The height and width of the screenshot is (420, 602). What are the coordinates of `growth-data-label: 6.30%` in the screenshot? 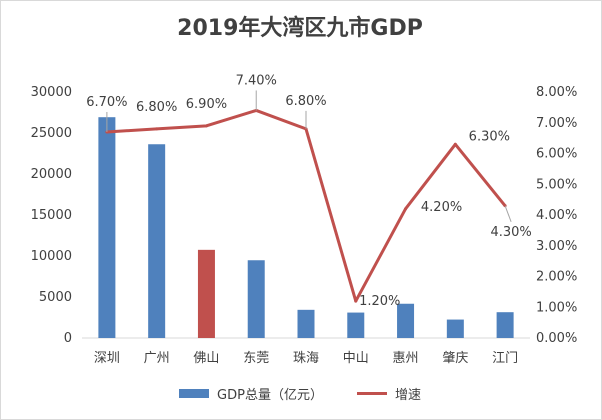 It's located at (489, 136).